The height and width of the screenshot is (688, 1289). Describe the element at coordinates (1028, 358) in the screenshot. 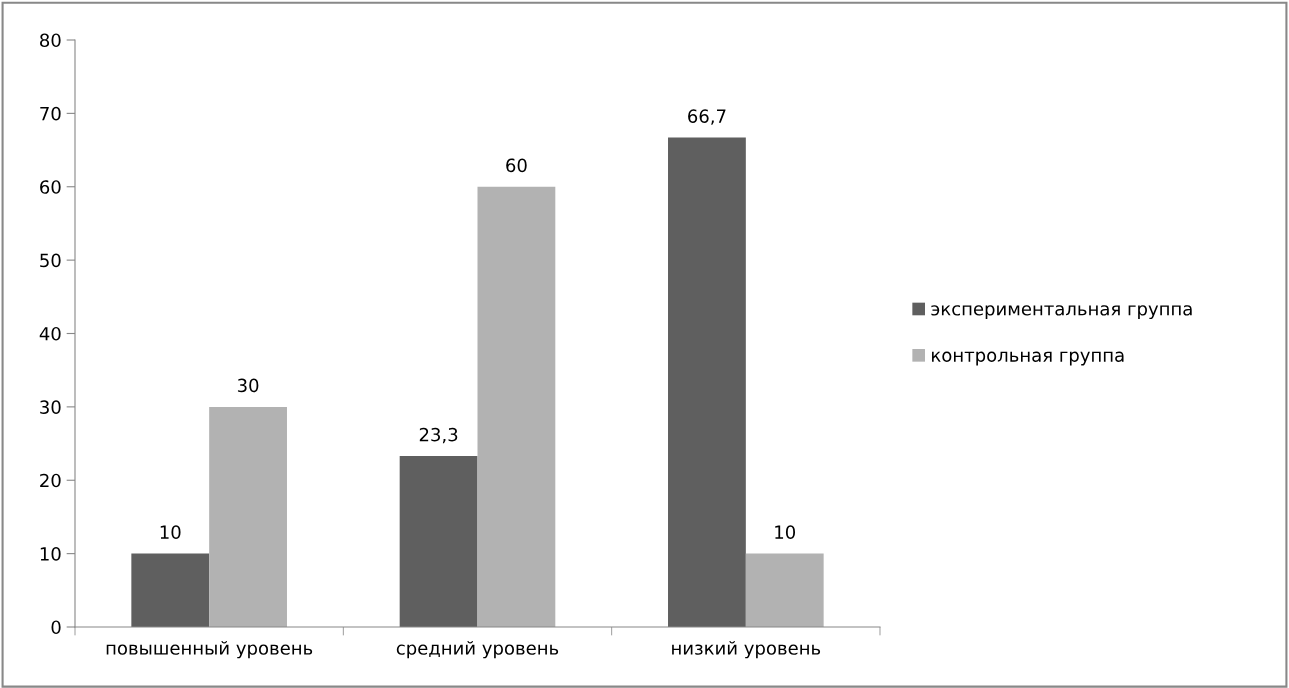

I see `legend-label: контрольная группа` at that location.